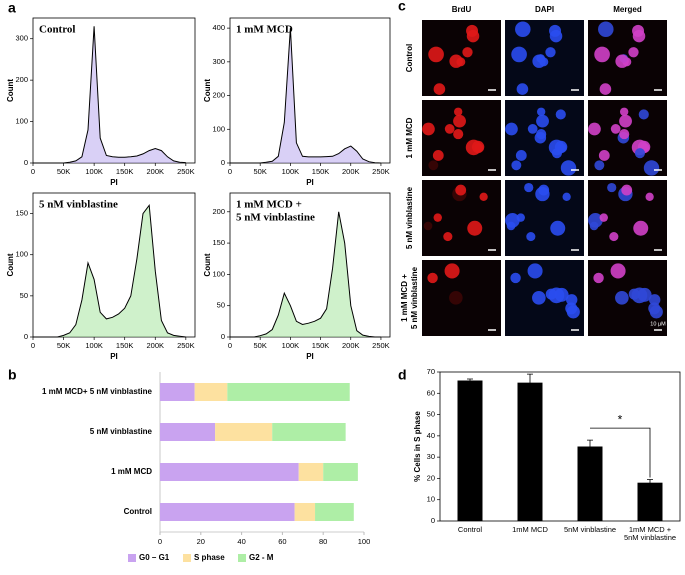 This screenshot has width=685, height=575. I want to click on category-label: 5 nM vinblastine, so click(121, 431).